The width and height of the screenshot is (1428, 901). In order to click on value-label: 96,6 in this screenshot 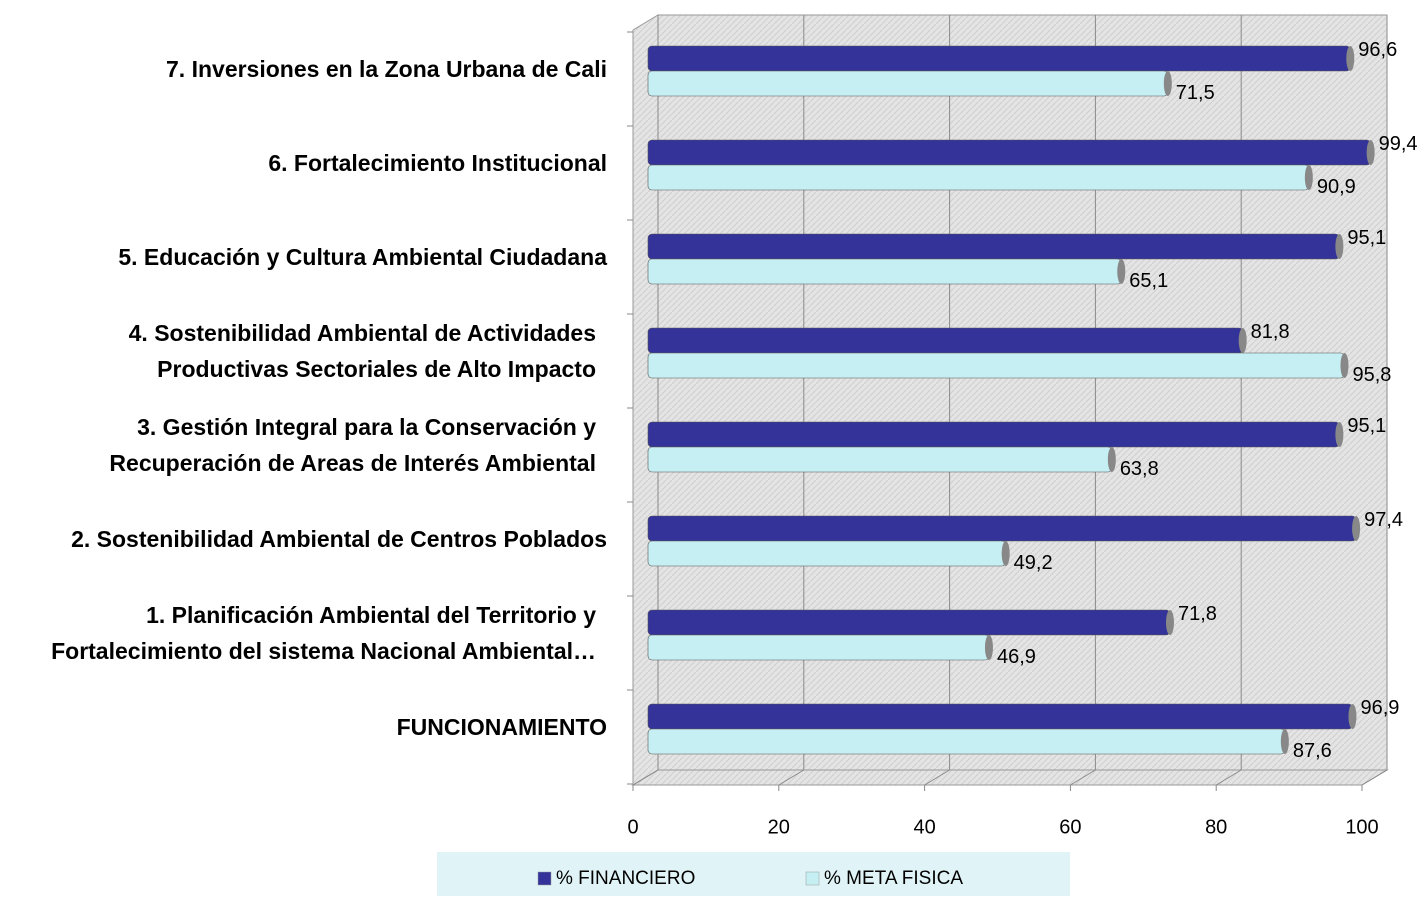, I will do `click(1377, 50)`.